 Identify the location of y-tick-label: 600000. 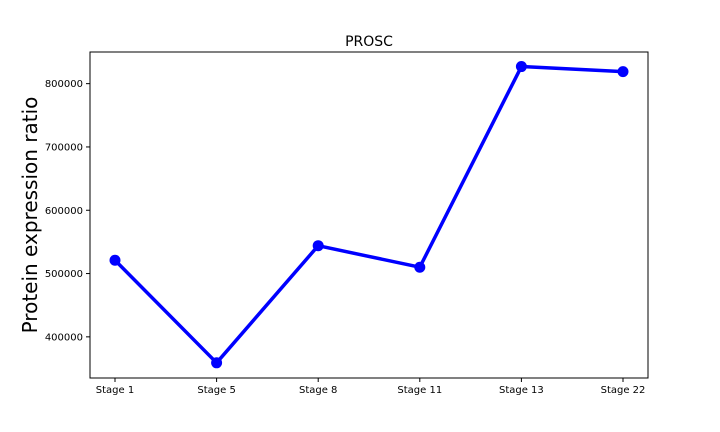
(64, 211).